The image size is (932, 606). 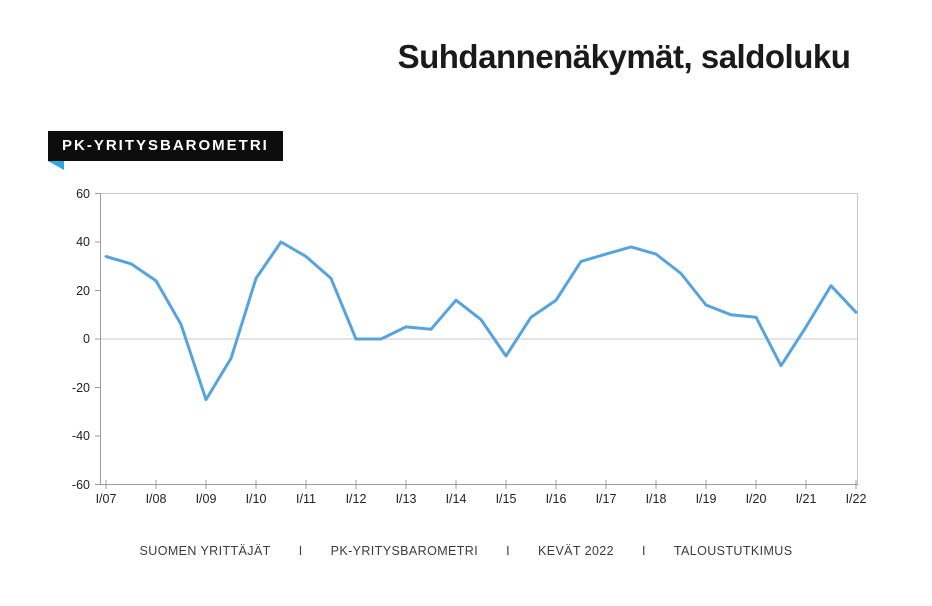 What do you see at coordinates (156, 499) in the screenshot?
I see `x-axis-tick-label: I/08` at bounding box center [156, 499].